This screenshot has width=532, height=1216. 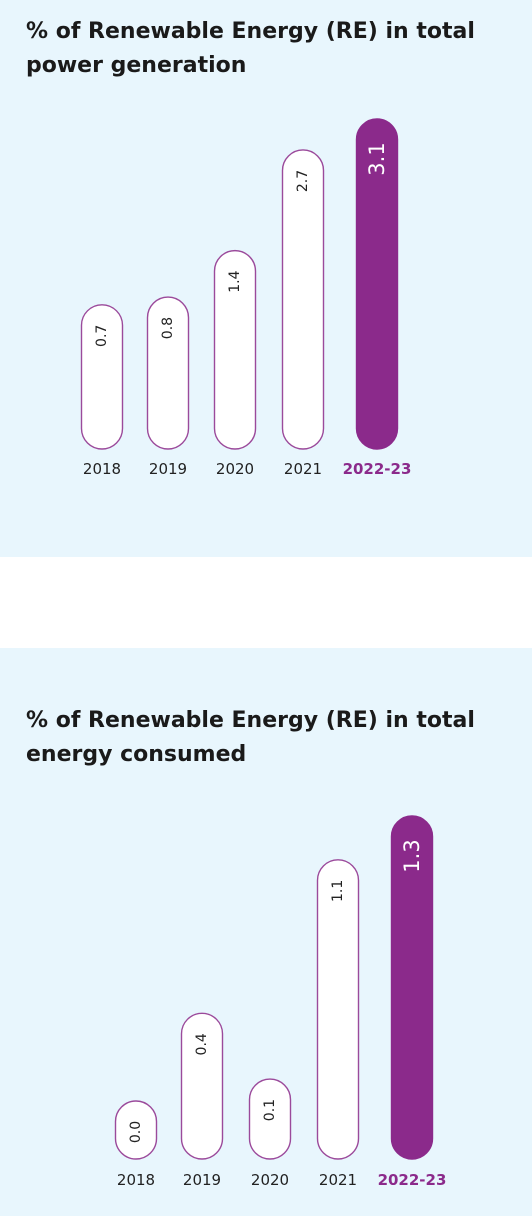 What do you see at coordinates (202, 1180) in the screenshot?
I see `x-tick-label-consumed-2019: 2019` at bounding box center [202, 1180].